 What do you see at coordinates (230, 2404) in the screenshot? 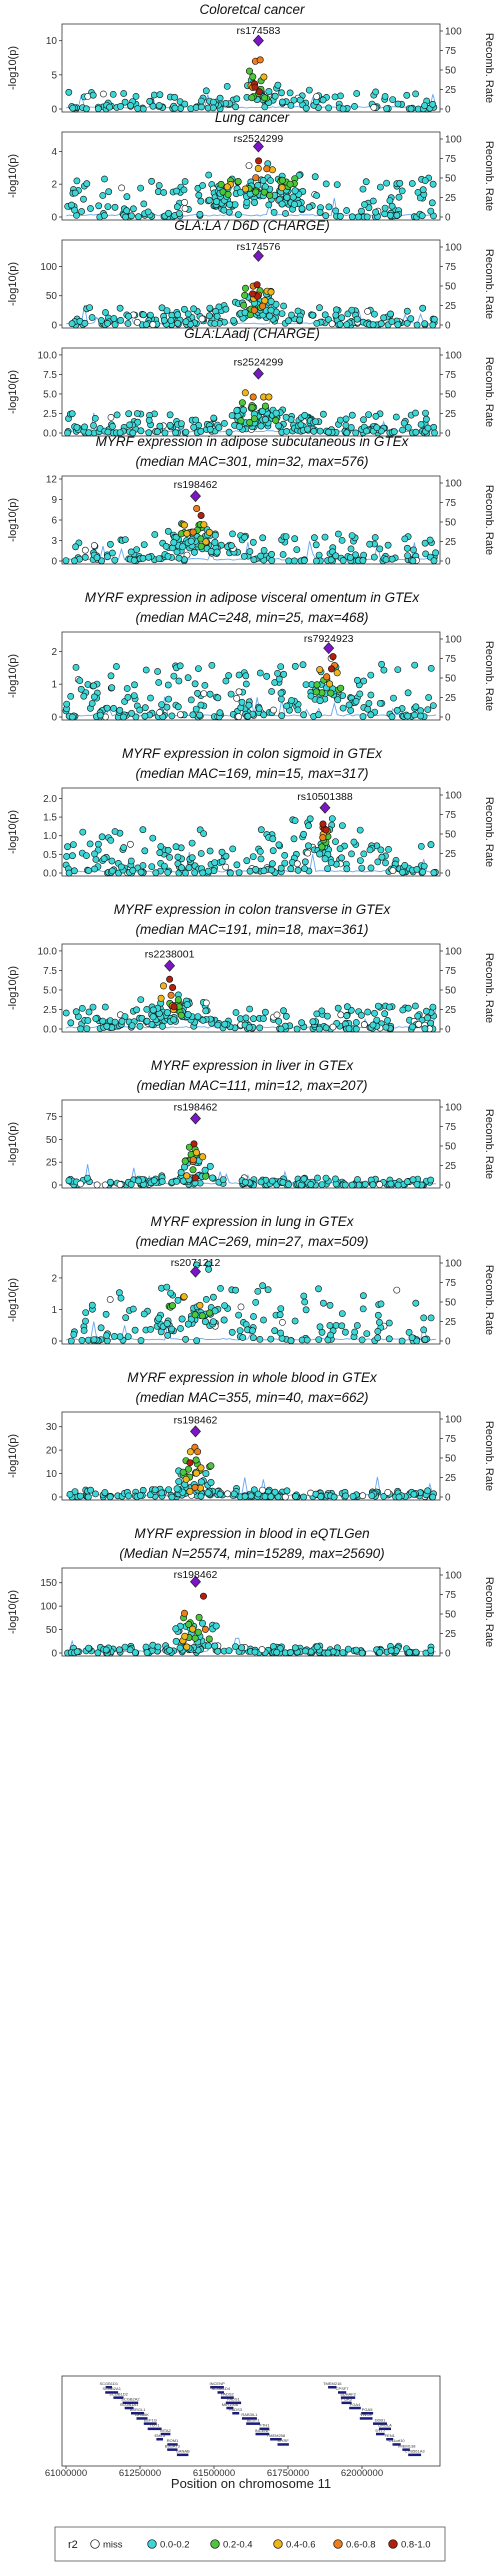
I see `gene-label: MIR1908` at bounding box center [230, 2404].